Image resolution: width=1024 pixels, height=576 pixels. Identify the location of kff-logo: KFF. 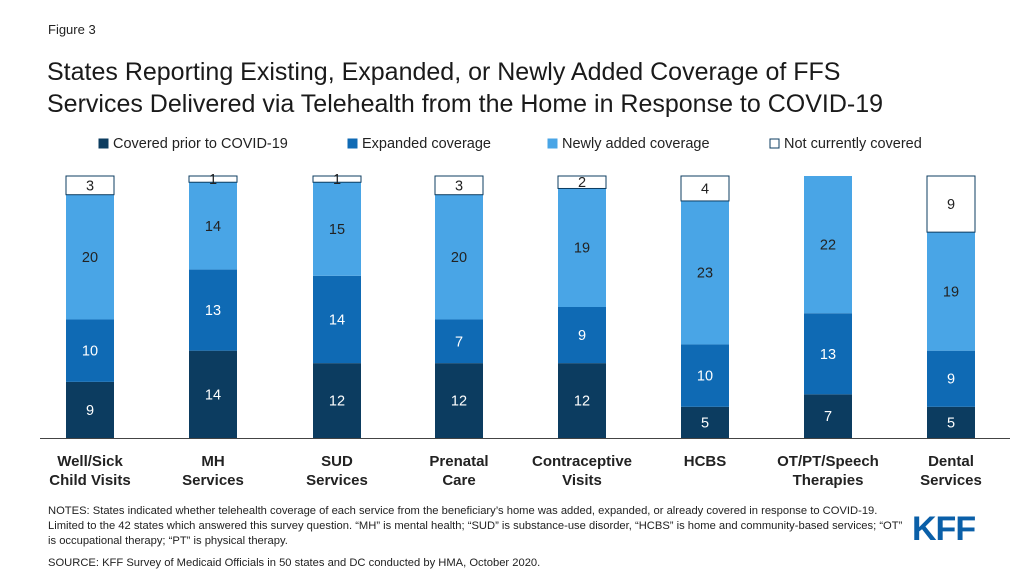
(944, 529).